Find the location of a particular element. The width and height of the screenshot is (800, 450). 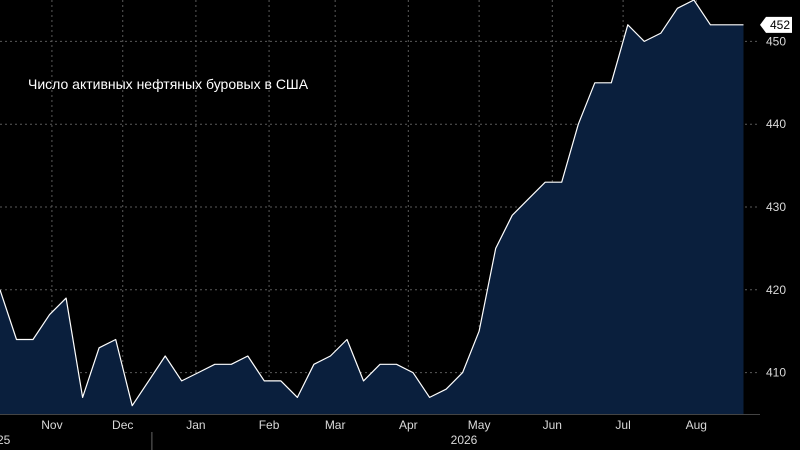

last-value-badge is located at coordinates (776, 24).